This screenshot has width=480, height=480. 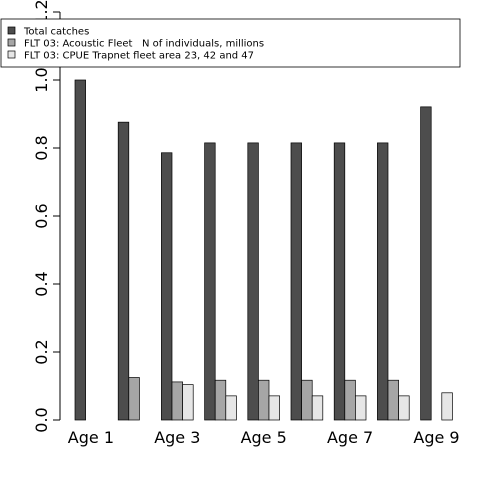 I want to click on x-axis: Age 1 Age 3 Age 5 Age 7 Age 9, so click(x=264, y=437).